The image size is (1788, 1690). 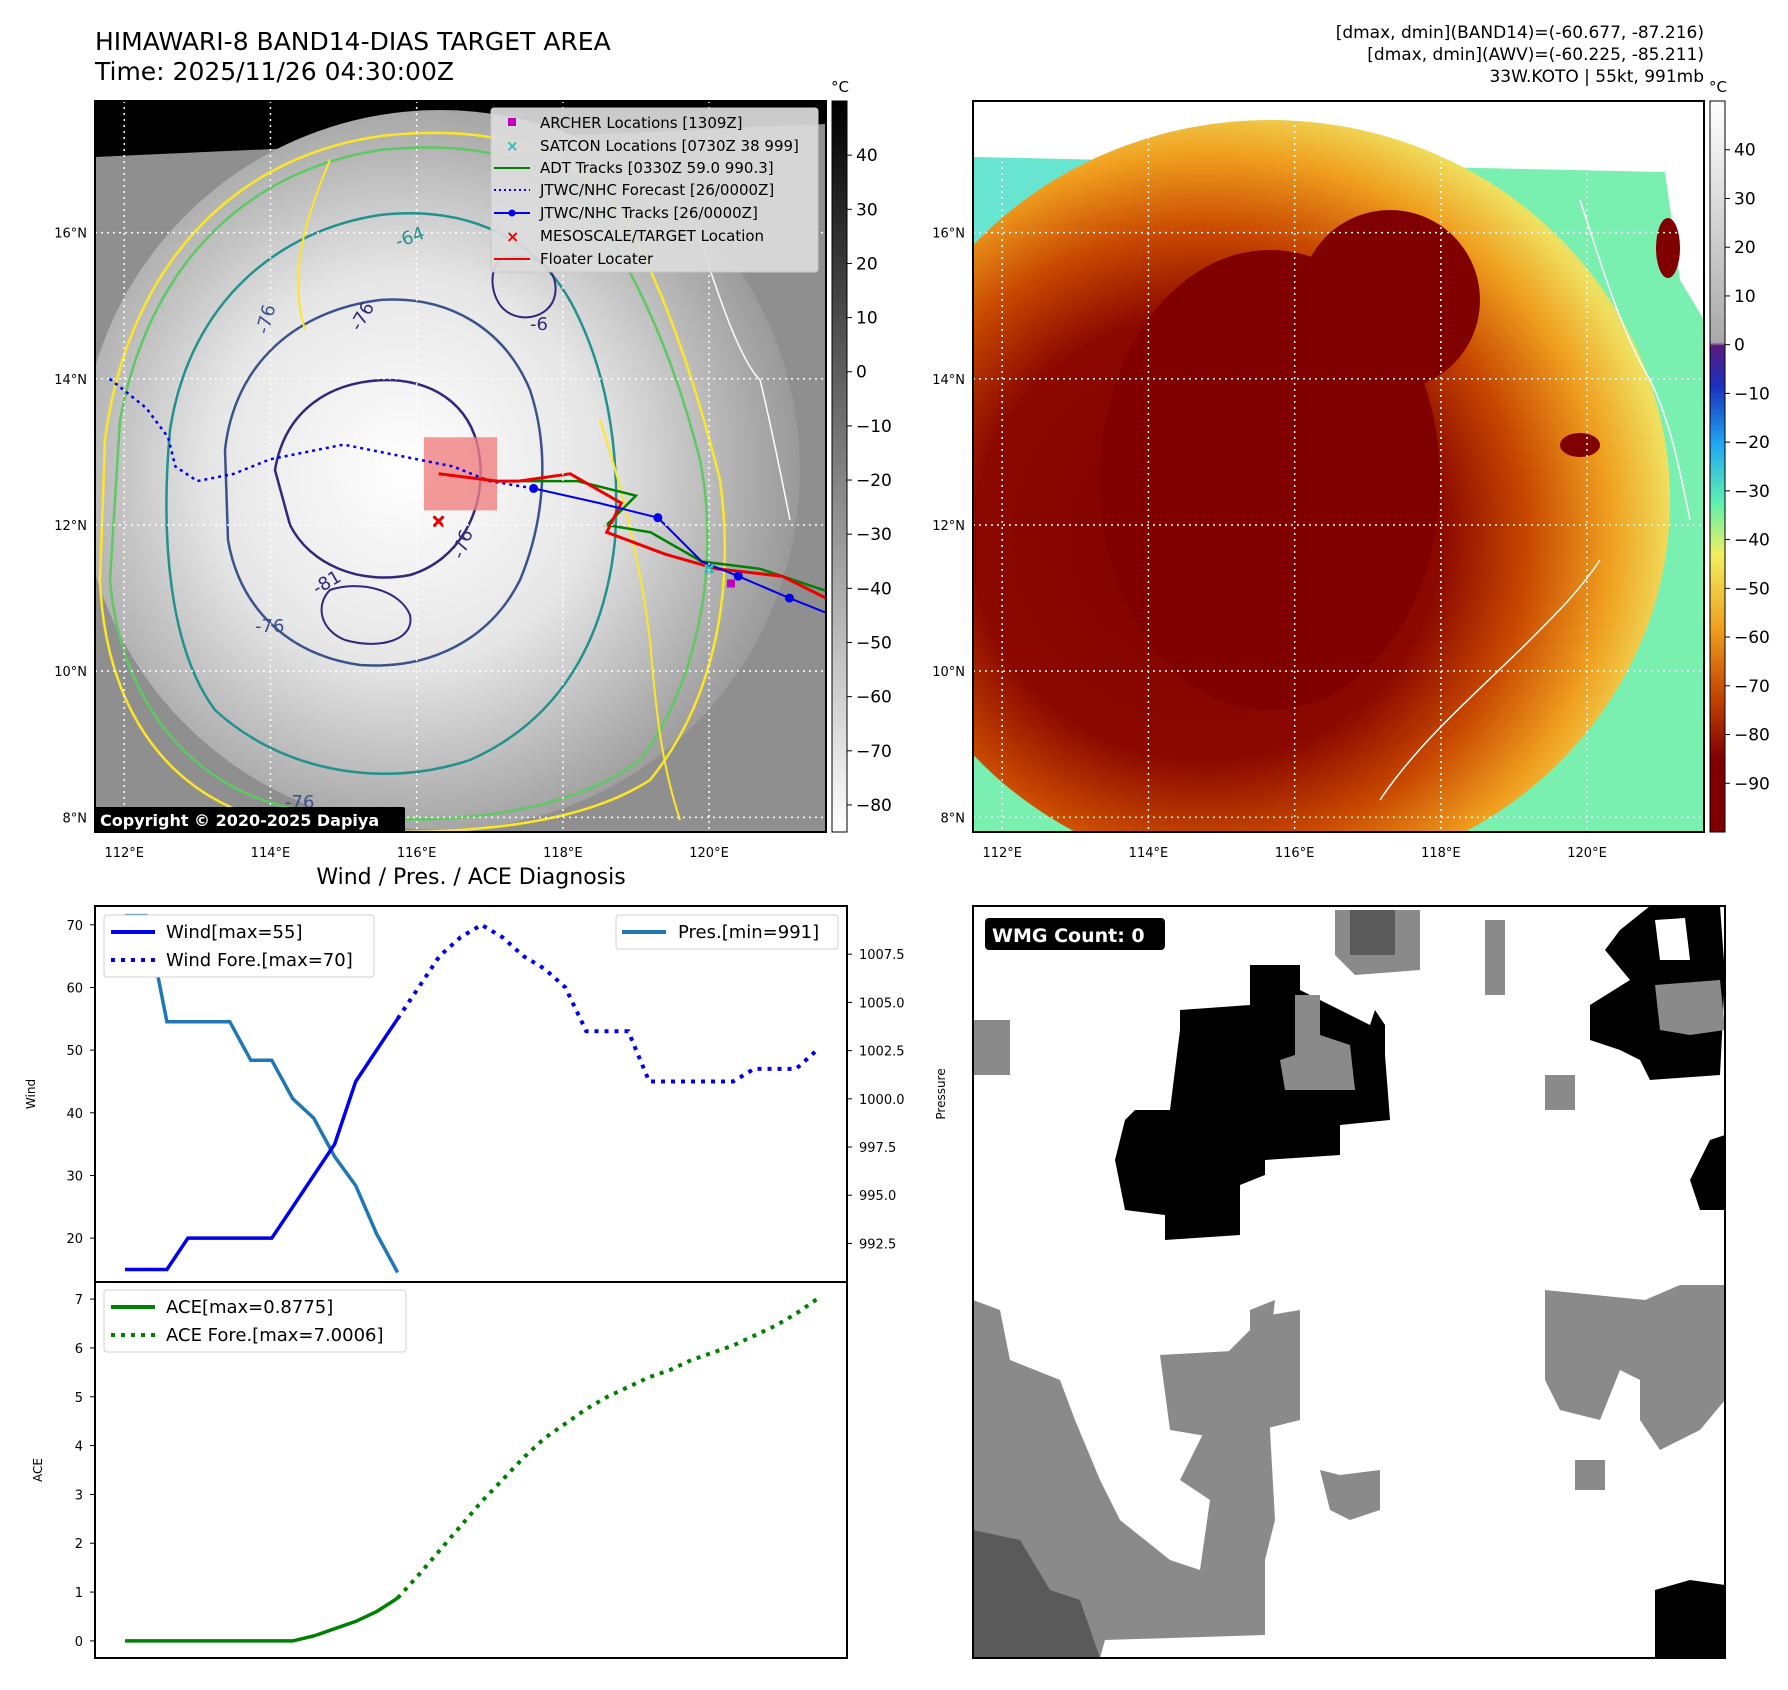 What do you see at coordinates (632, 536) in the screenshot?
I see `track-floater` at bounding box center [632, 536].